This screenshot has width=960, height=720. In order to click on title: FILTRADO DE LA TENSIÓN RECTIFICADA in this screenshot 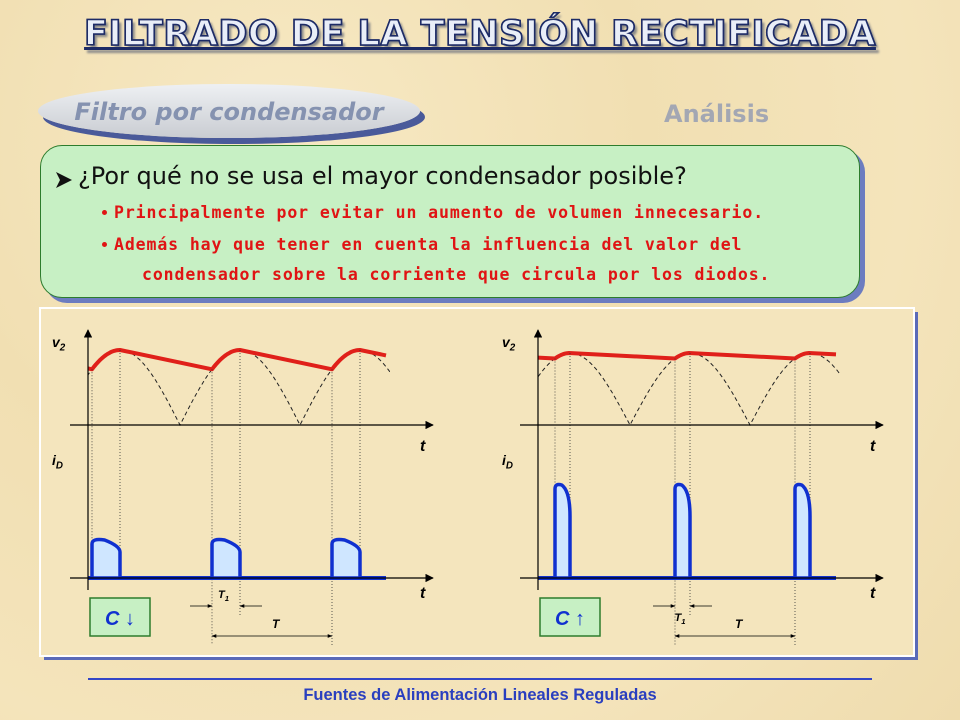, I will do `click(479, 34)`.